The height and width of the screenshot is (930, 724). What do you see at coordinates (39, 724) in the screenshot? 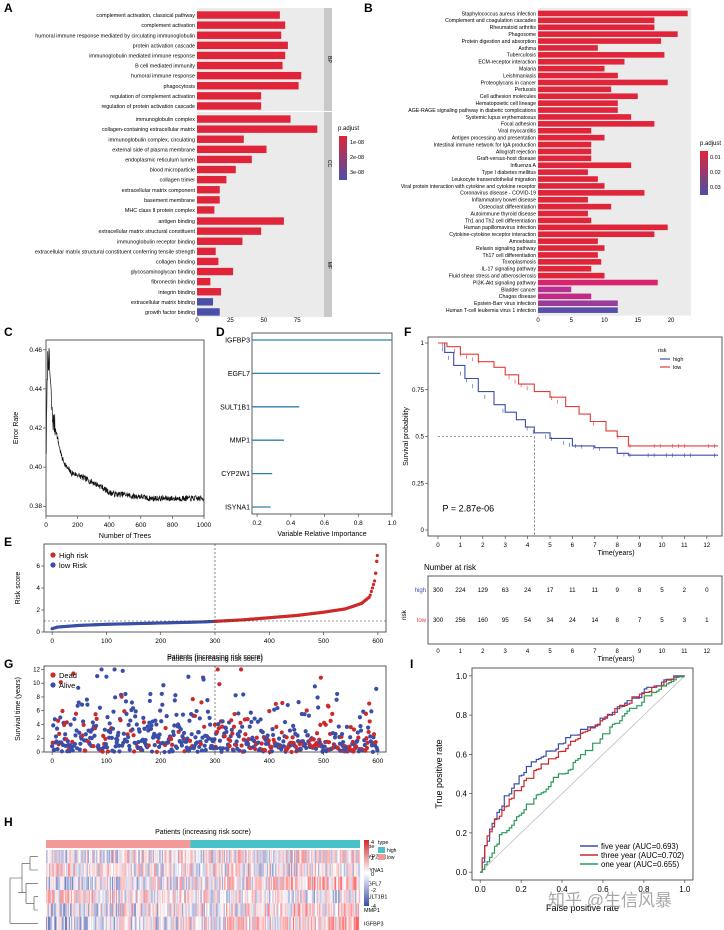
I see `panel-g-y-tick: 4` at bounding box center [39, 724].